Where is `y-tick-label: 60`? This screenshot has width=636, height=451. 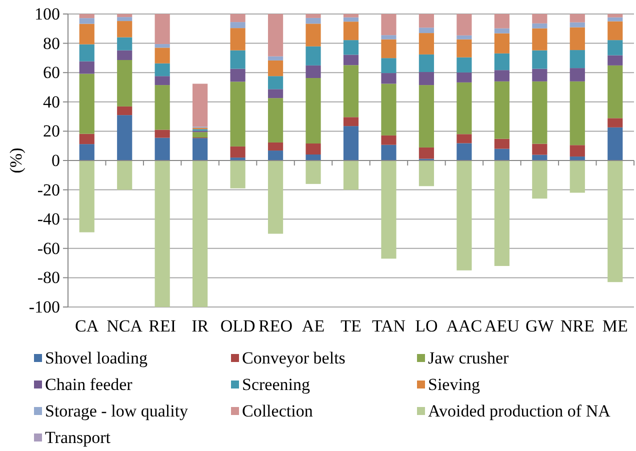 y-tick-label: 60 is located at coordinates (51, 72).